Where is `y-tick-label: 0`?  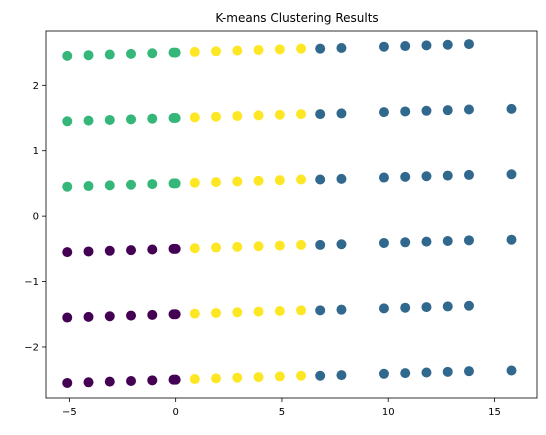
y-tick-label: 0 is located at coordinates (36, 217).